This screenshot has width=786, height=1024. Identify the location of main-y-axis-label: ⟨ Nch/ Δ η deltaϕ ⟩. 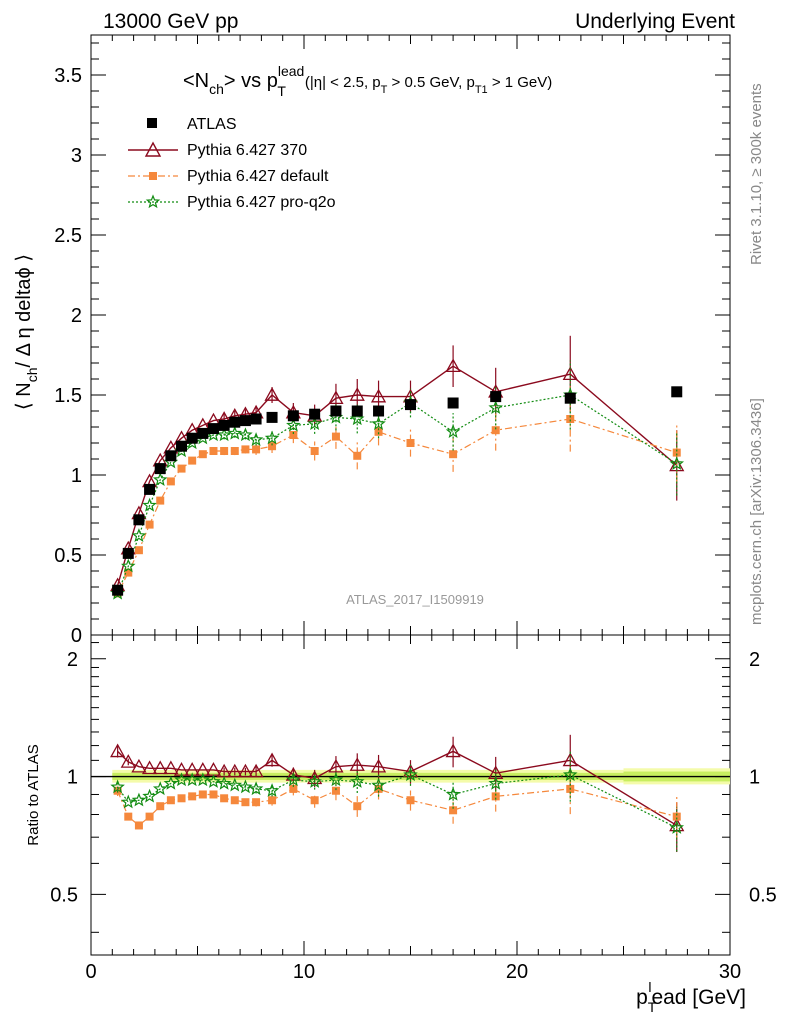
(26, 332).